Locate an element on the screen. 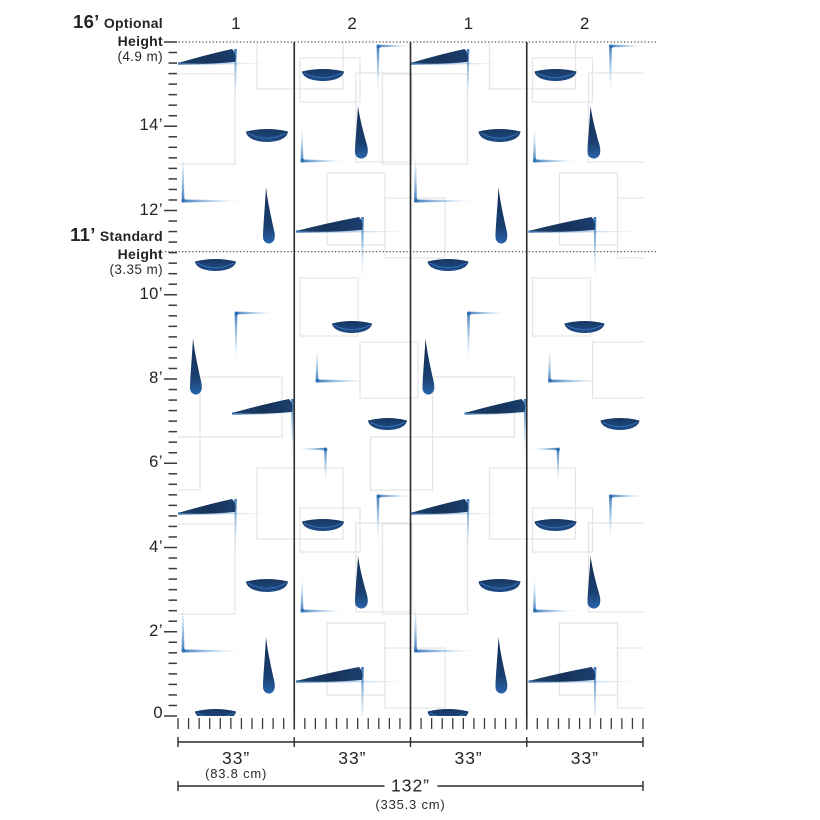 The width and height of the screenshot is (820, 820). panel-number-3: 1 is located at coordinates (468, 23).